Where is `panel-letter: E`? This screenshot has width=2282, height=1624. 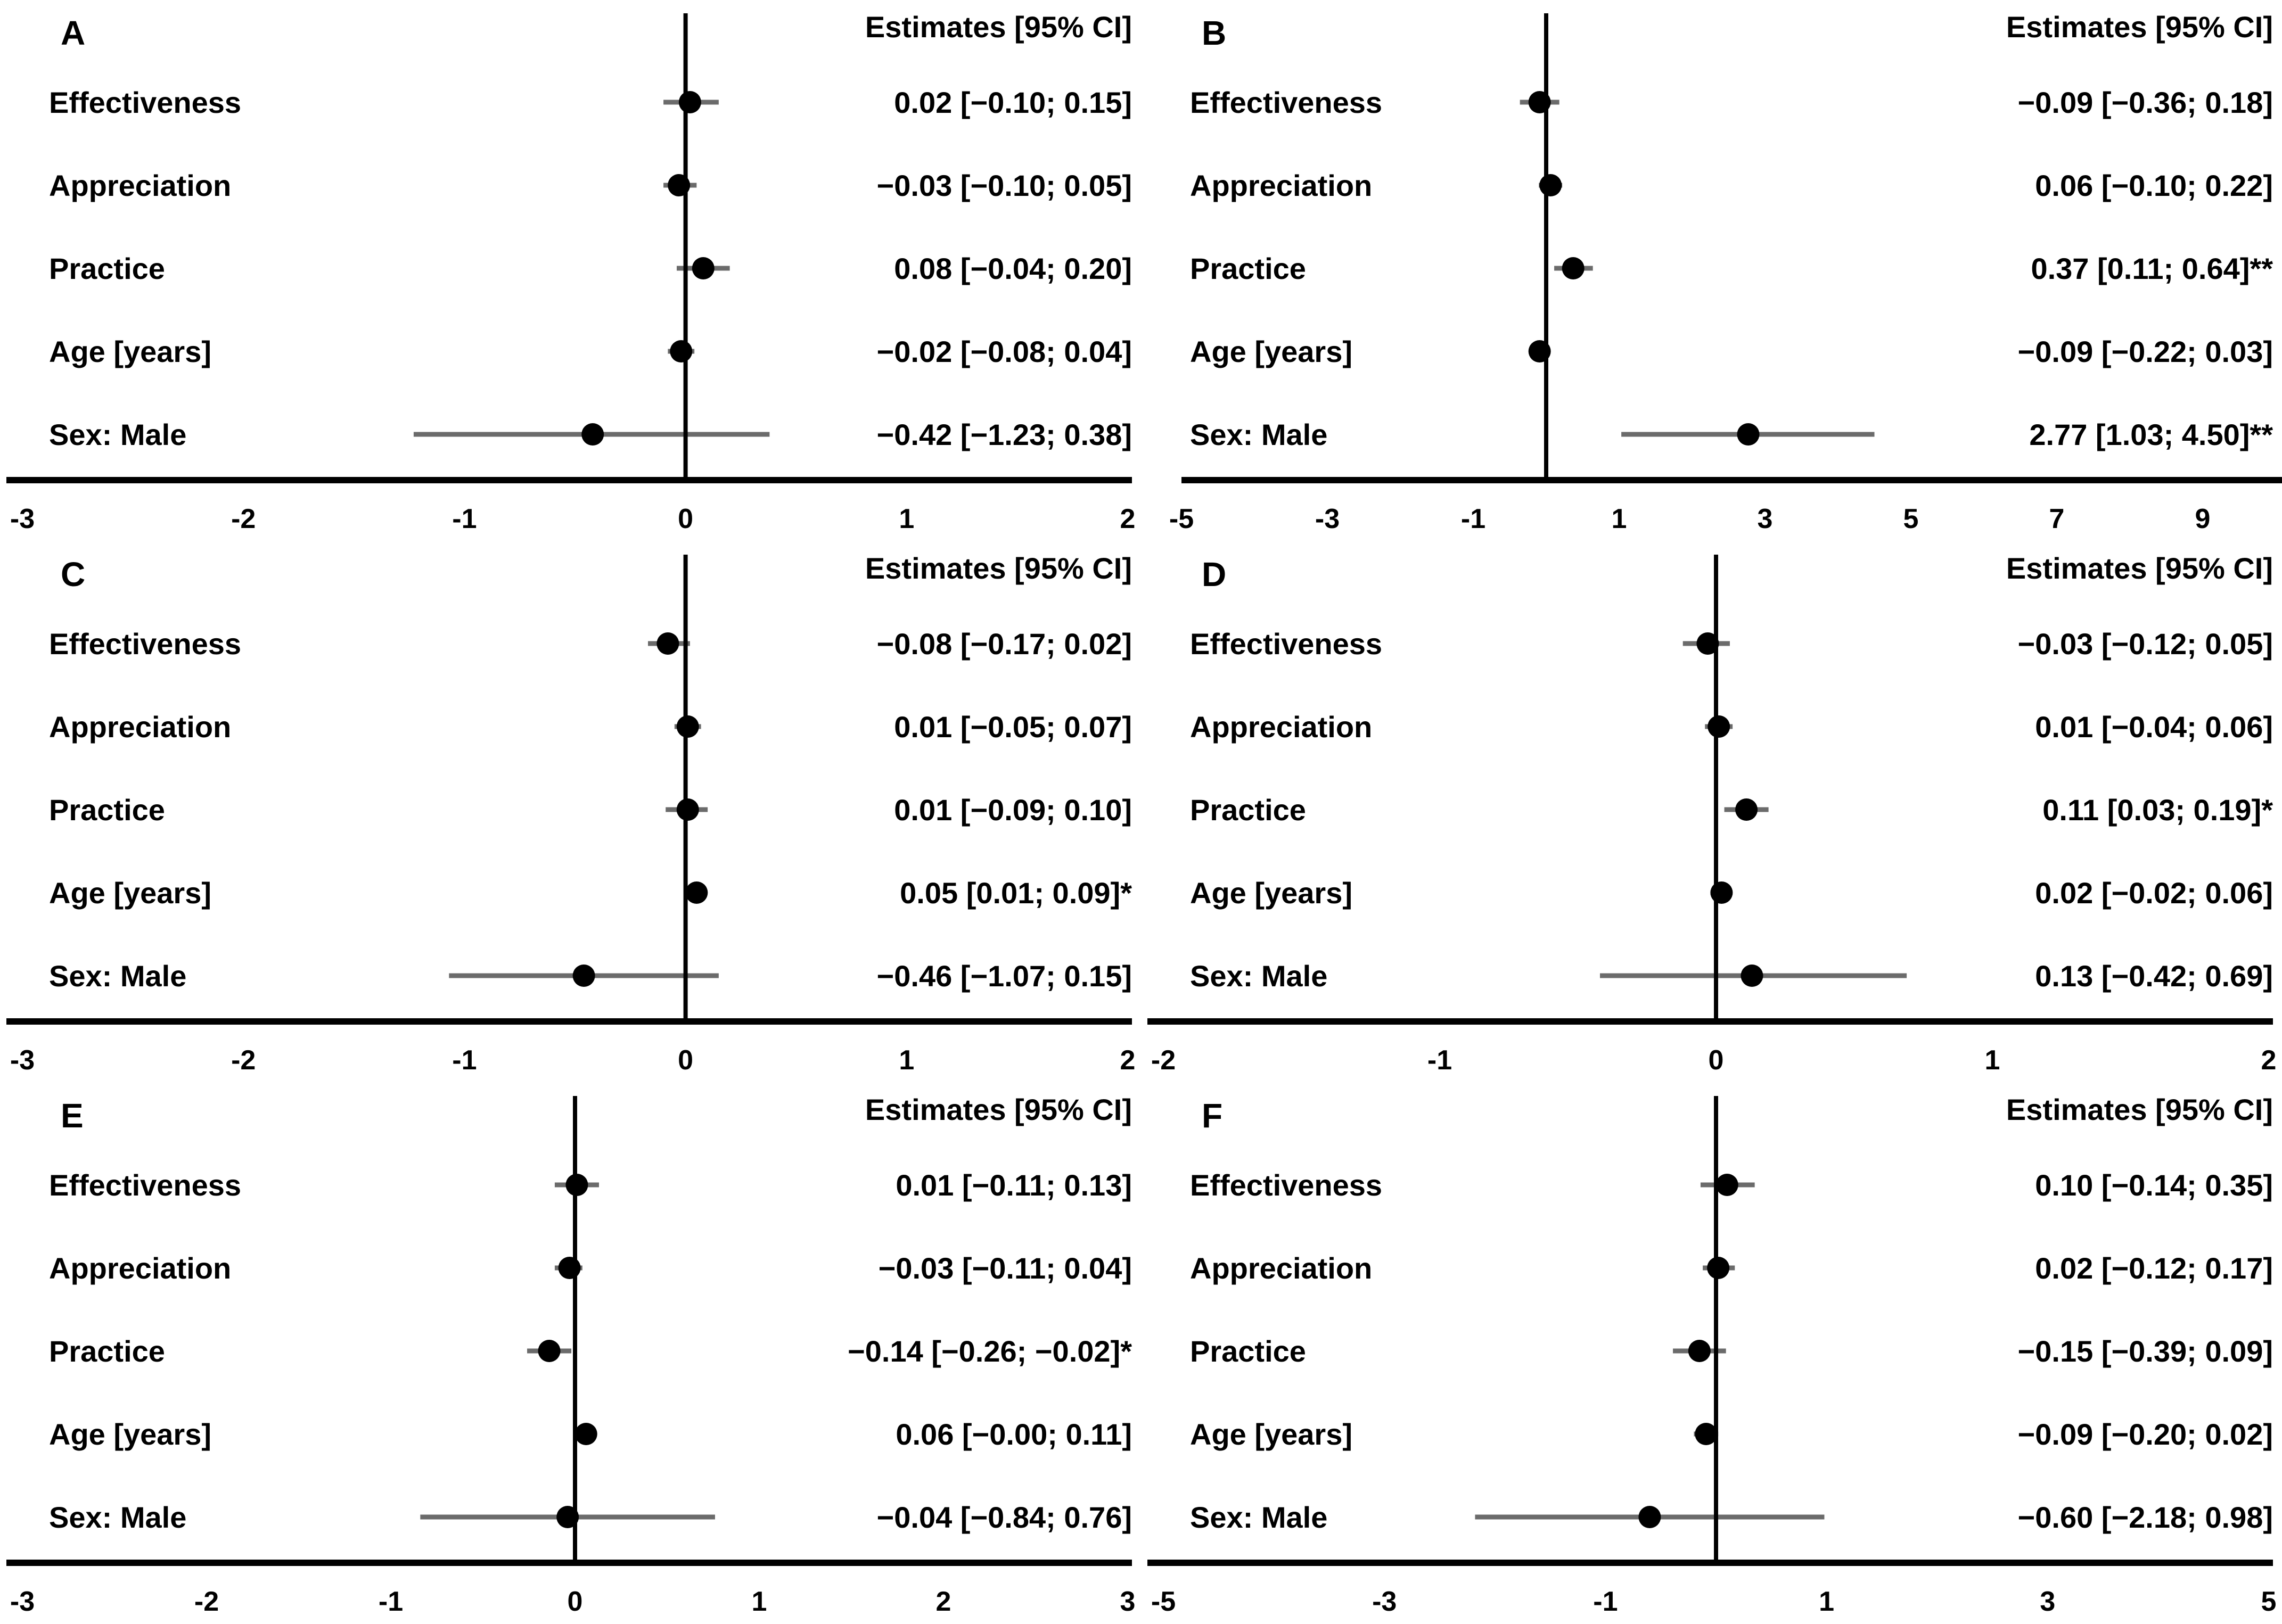 panel-letter: E is located at coordinates (72, 1116).